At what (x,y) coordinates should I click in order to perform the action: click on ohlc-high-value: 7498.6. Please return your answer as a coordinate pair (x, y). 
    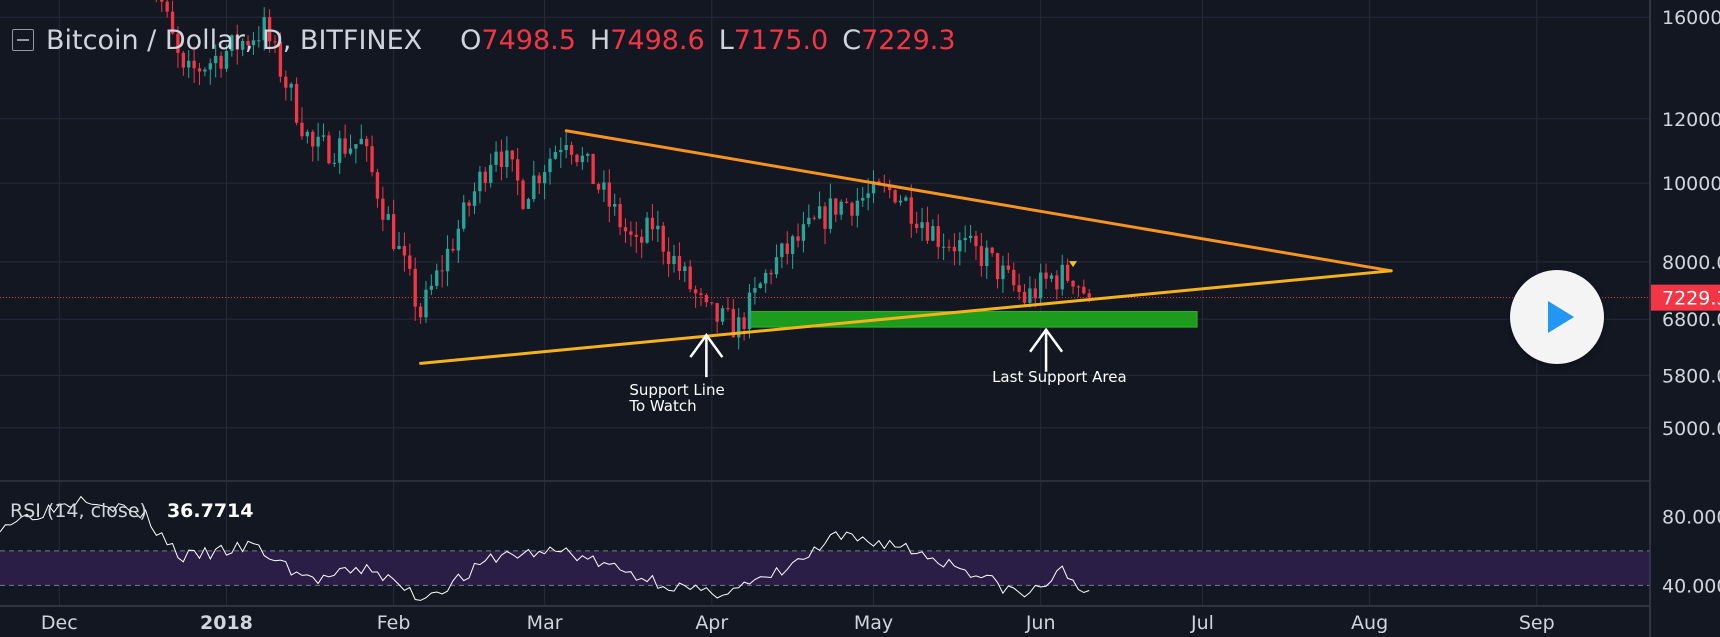
    Looking at the image, I should click on (657, 40).